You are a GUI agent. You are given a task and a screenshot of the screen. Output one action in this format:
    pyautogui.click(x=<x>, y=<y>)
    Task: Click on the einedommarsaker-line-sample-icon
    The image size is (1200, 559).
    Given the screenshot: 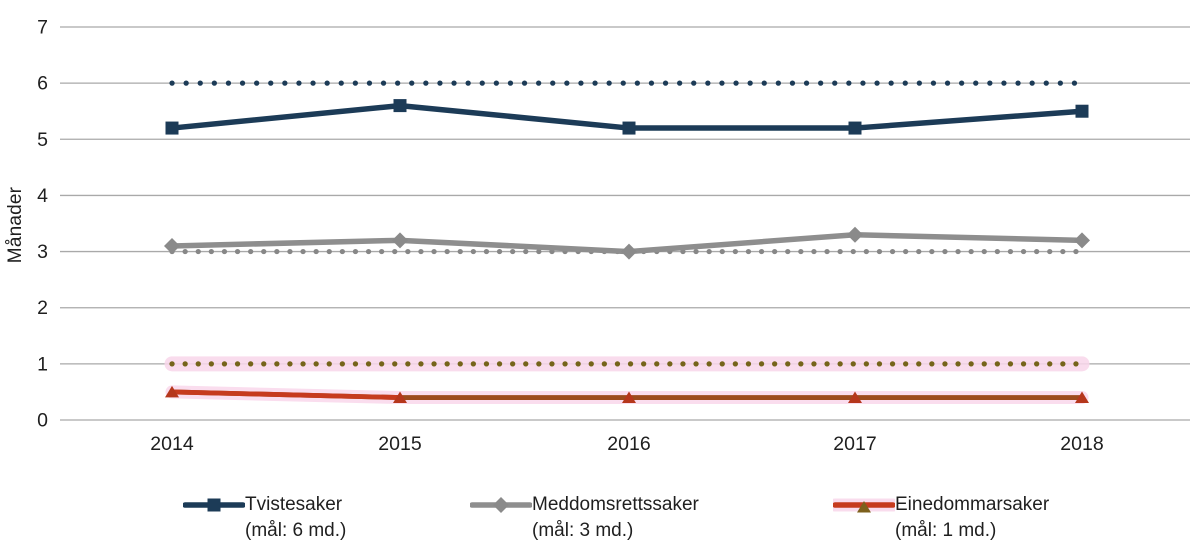 What is the action you would take?
    pyautogui.click(x=864, y=507)
    